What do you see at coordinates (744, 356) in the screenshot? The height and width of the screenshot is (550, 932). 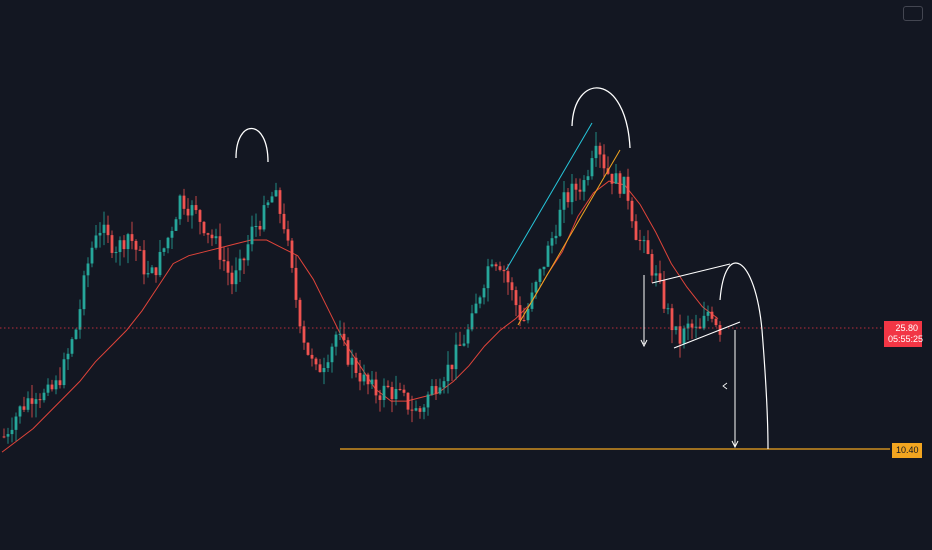 I see `projection-curve` at bounding box center [744, 356].